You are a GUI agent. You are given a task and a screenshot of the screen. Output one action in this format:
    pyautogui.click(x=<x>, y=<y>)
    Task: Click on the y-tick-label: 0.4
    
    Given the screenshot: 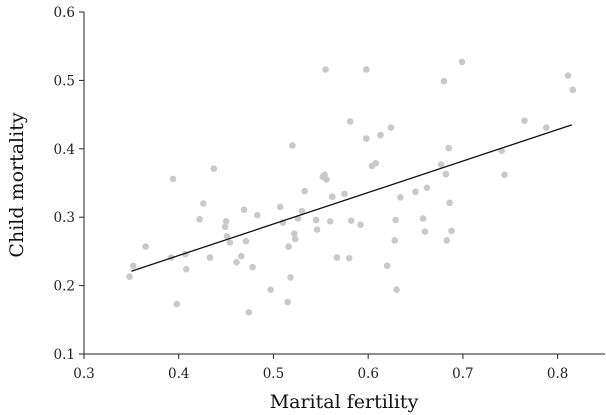 What is the action you would take?
    pyautogui.click(x=64, y=150)
    